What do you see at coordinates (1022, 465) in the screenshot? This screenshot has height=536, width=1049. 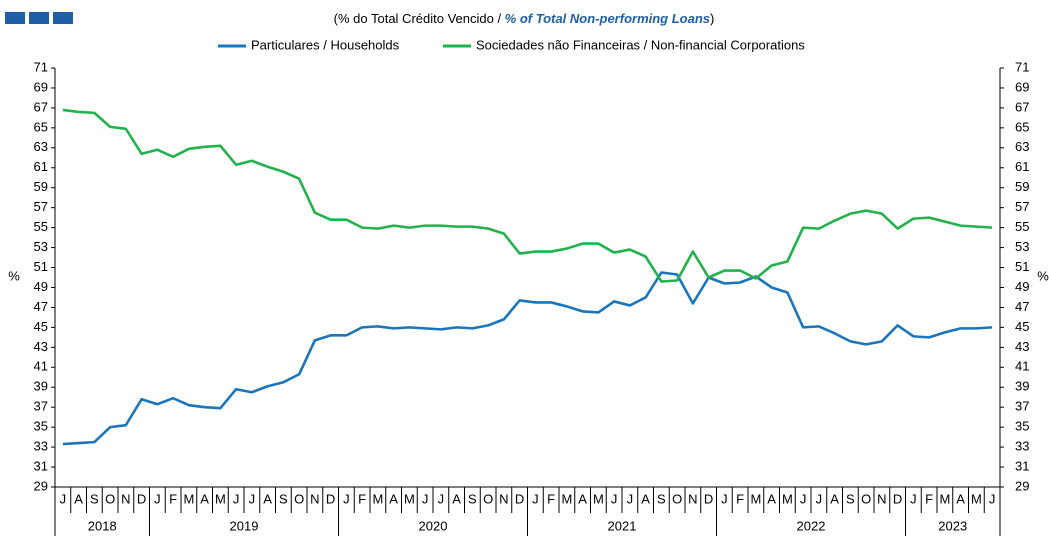 I see `y2-tick-label: 31` at bounding box center [1022, 465].